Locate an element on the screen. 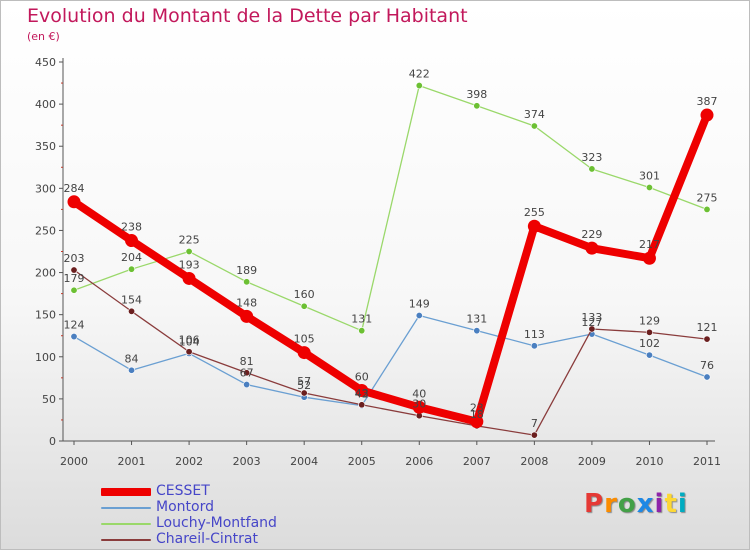 The height and width of the screenshot is (550, 750). data-label-montord: 42 is located at coordinates (362, 394).